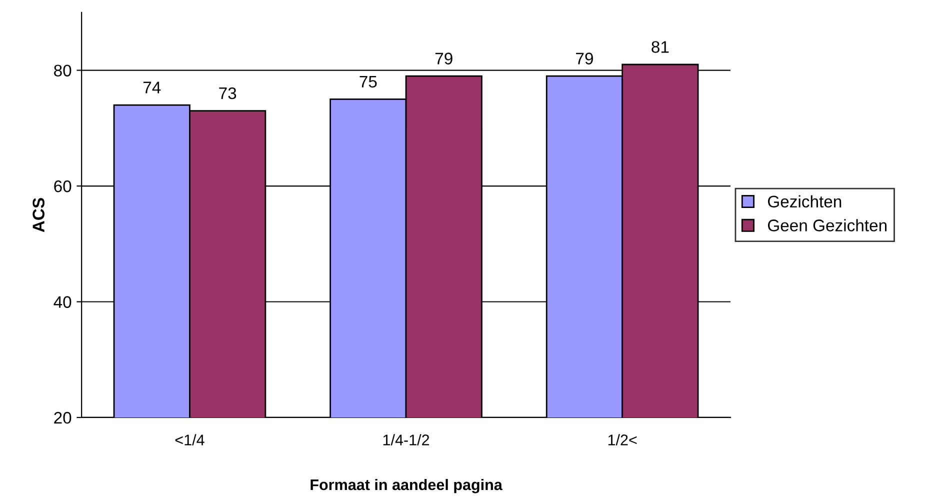 The image size is (927, 497). I want to click on x-tick-label: 1/4-1/2, so click(406, 440).